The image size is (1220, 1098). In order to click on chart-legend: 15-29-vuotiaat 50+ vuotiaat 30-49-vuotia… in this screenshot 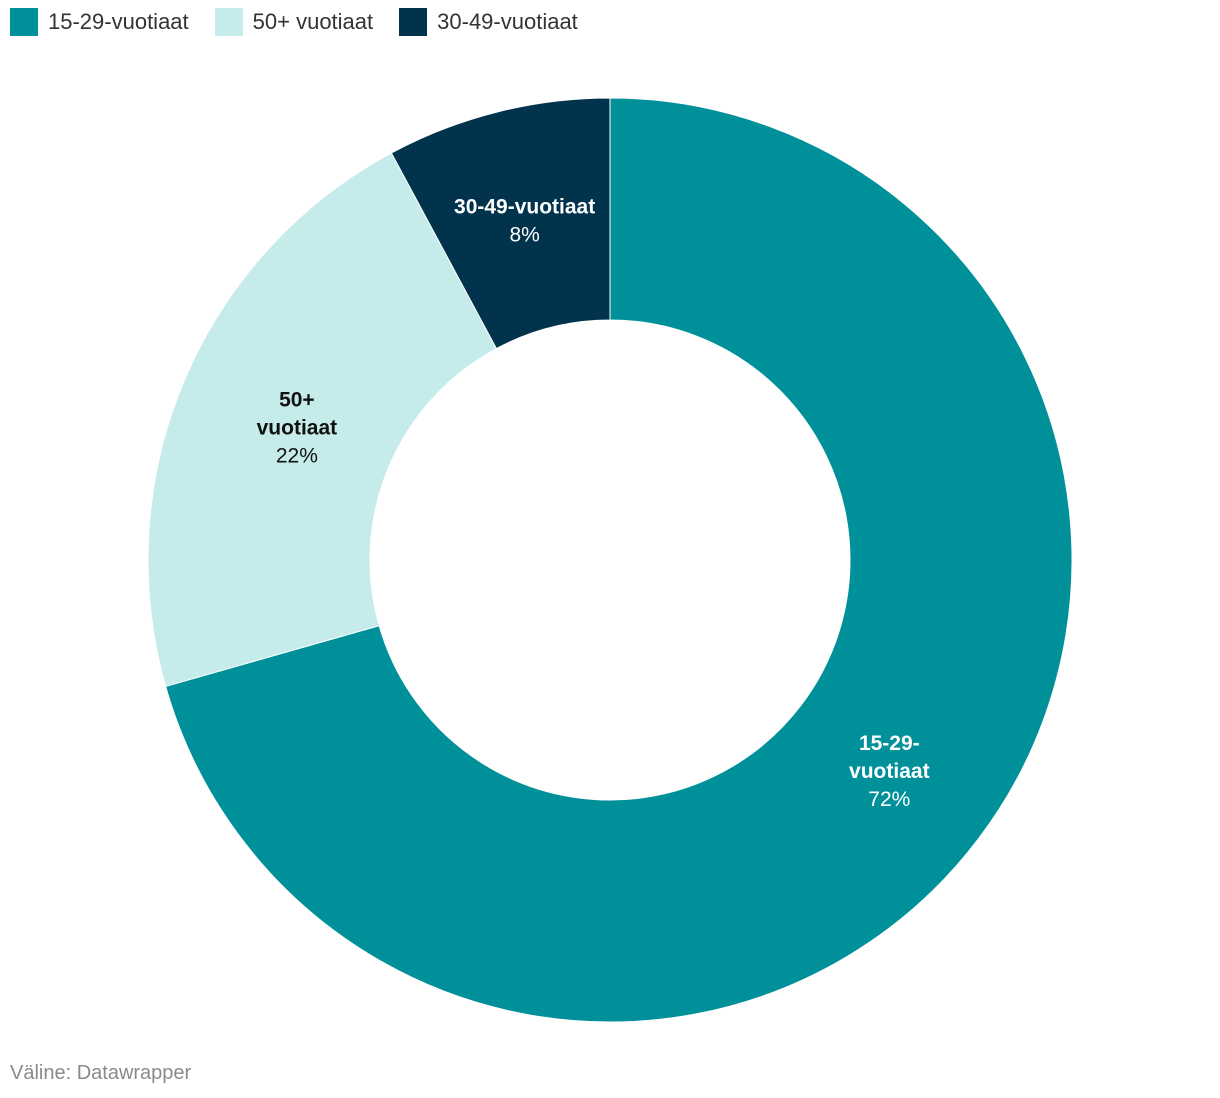, I will do `click(294, 22)`.